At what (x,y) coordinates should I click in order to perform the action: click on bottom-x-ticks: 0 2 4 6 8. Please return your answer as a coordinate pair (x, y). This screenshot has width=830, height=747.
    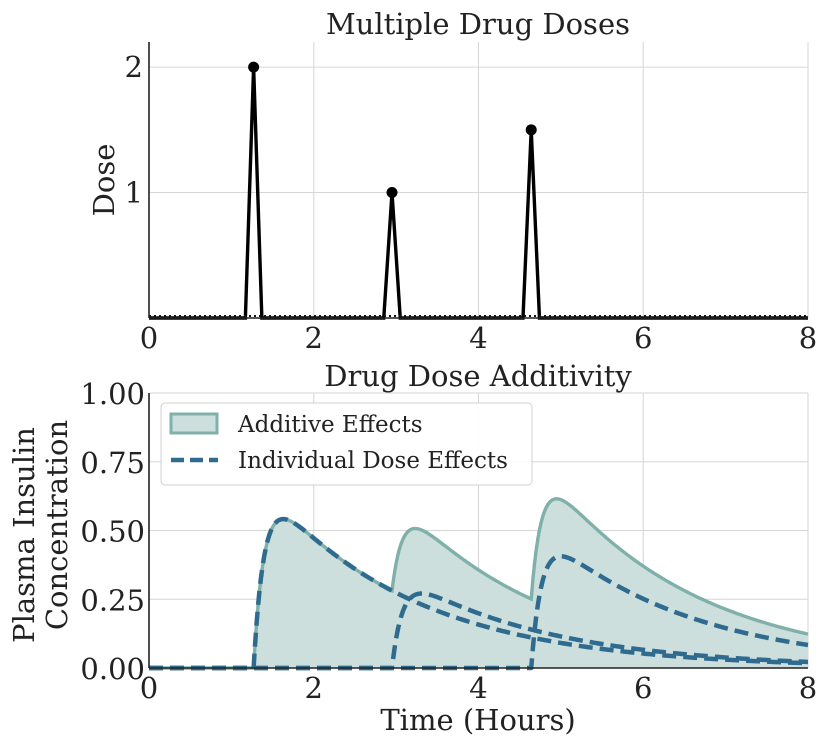
    Looking at the image, I should click on (478, 688).